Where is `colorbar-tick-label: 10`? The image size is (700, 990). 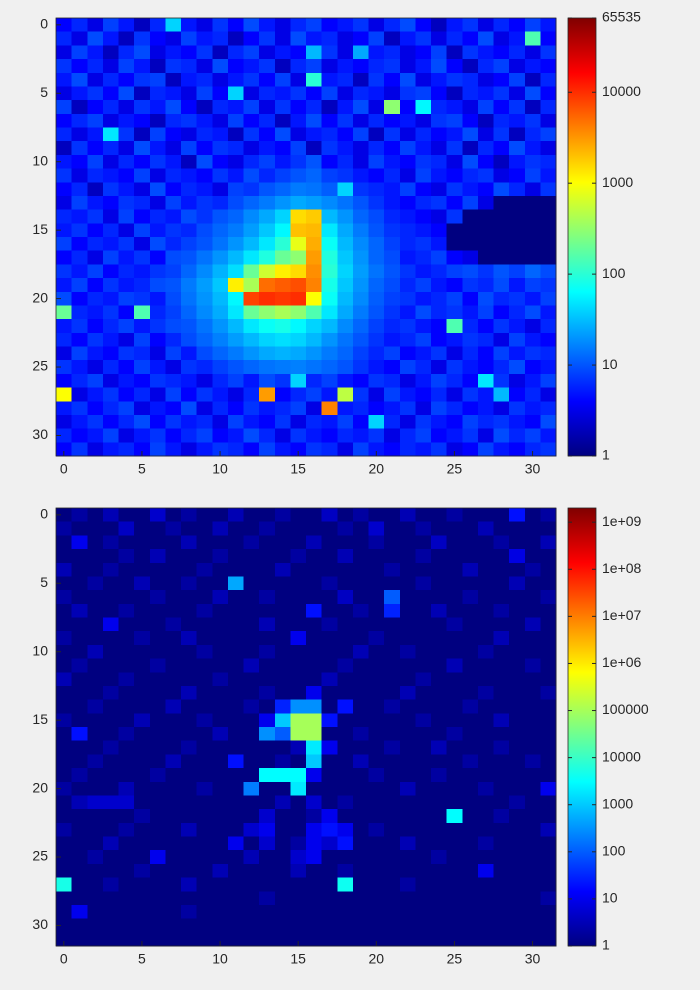
colorbar-tick-label: 10 is located at coordinates (610, 364).